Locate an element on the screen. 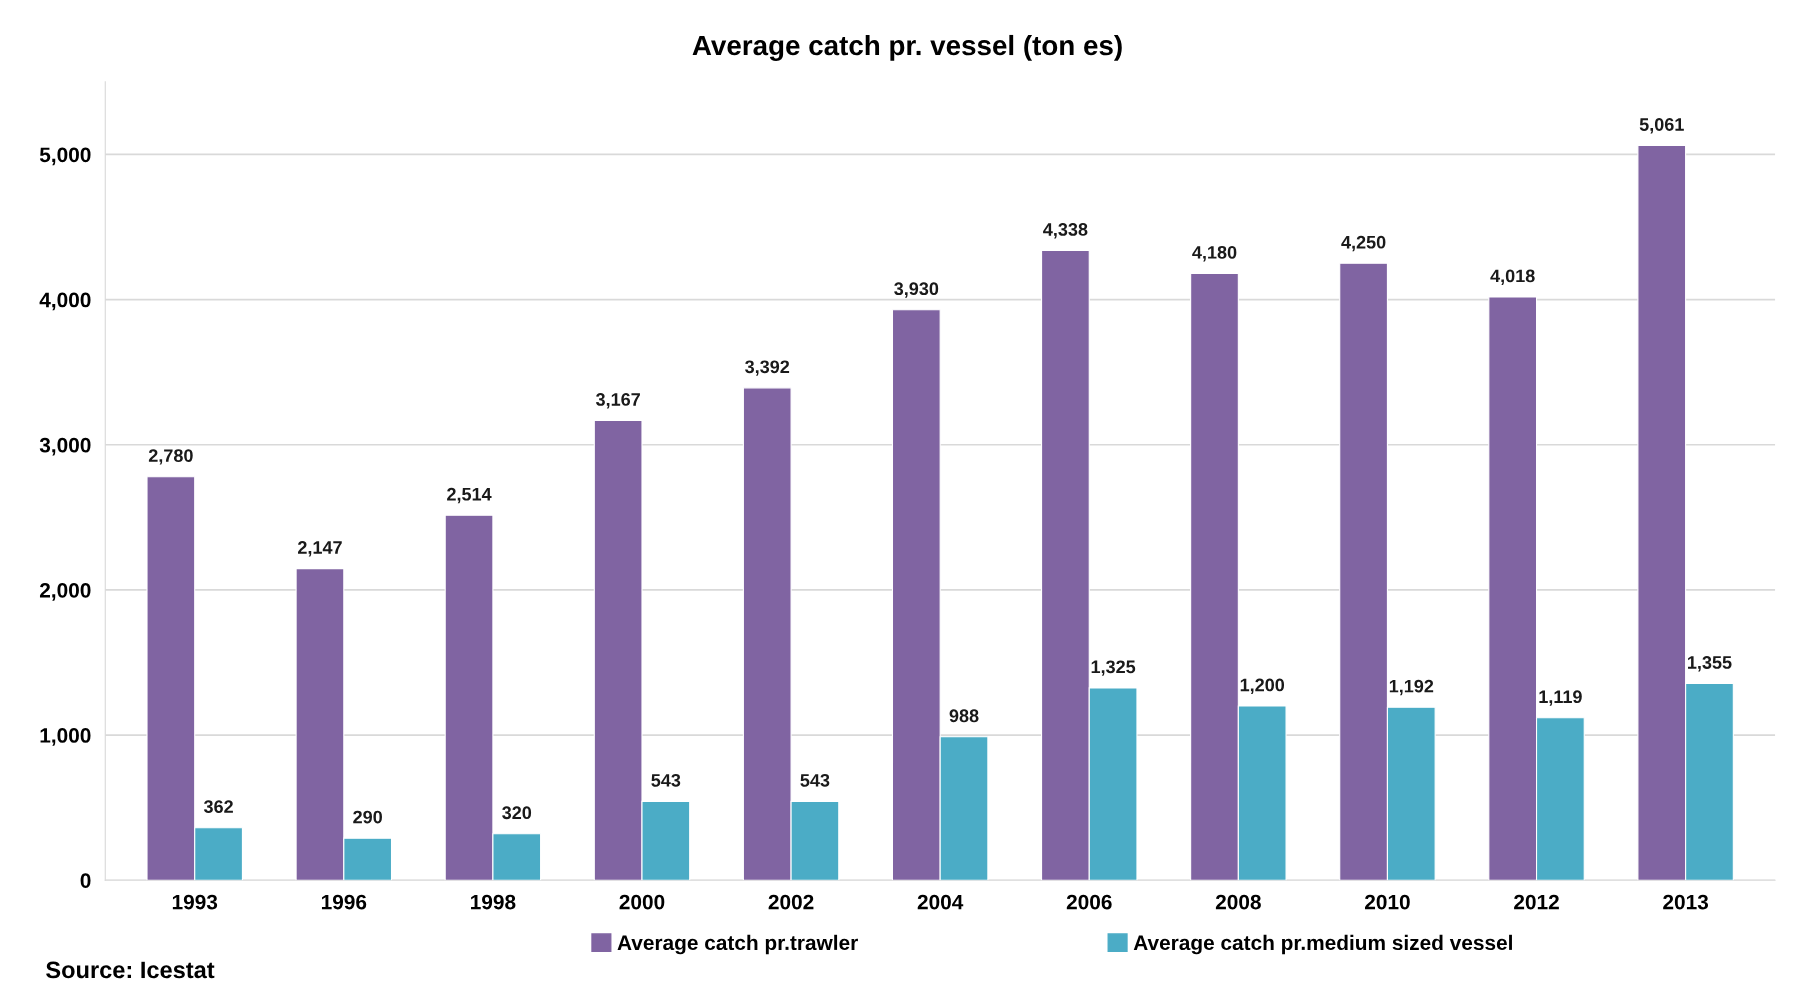 The image size is (1815, 998). data-label: 2,514 is located at coordinates (469, 495).